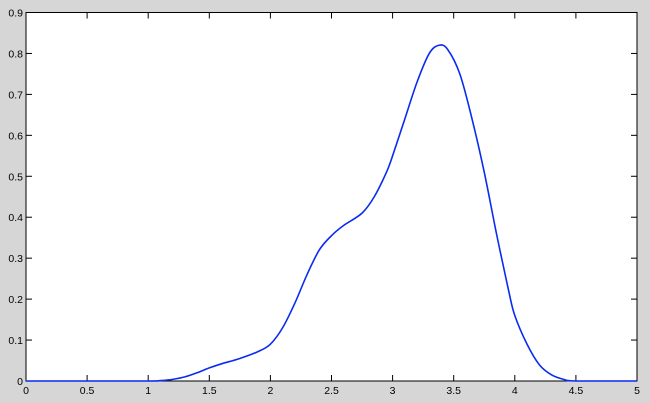 The image size is (650, 403). Describe the element at coordinates (393, 391) in the screenshot. I see `x-tick-label: 3` at that location.